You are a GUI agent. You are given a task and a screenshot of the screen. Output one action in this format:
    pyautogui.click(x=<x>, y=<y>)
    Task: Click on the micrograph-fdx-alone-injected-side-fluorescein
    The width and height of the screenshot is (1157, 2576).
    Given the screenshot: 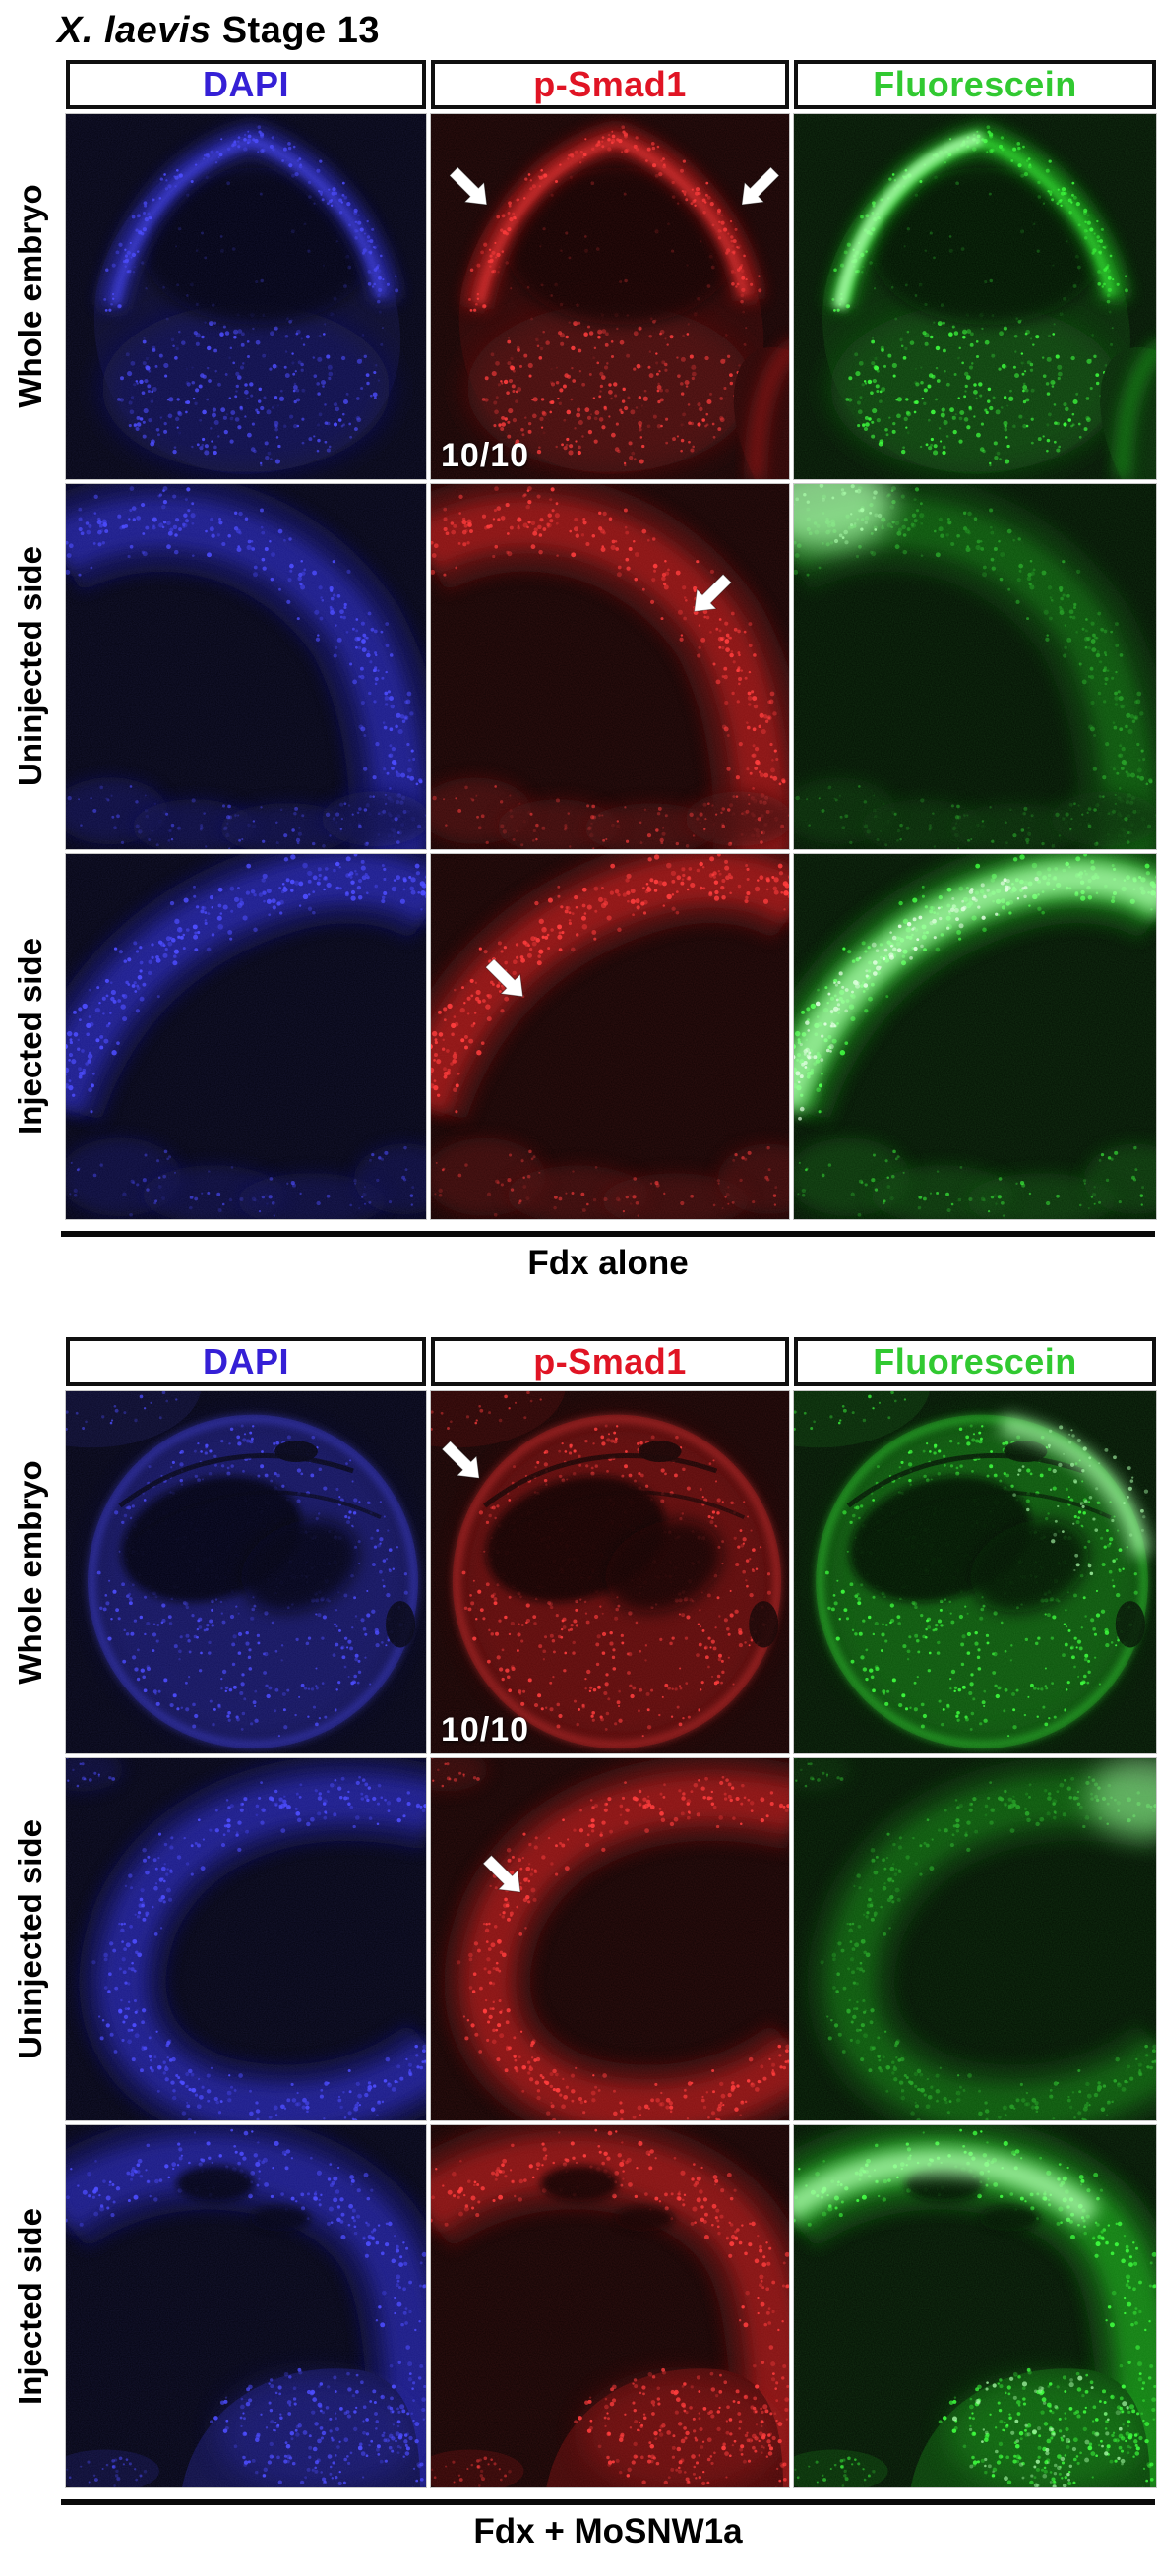 What is the action you would take?
    pyautogui.click(x=975, y=1036)
    